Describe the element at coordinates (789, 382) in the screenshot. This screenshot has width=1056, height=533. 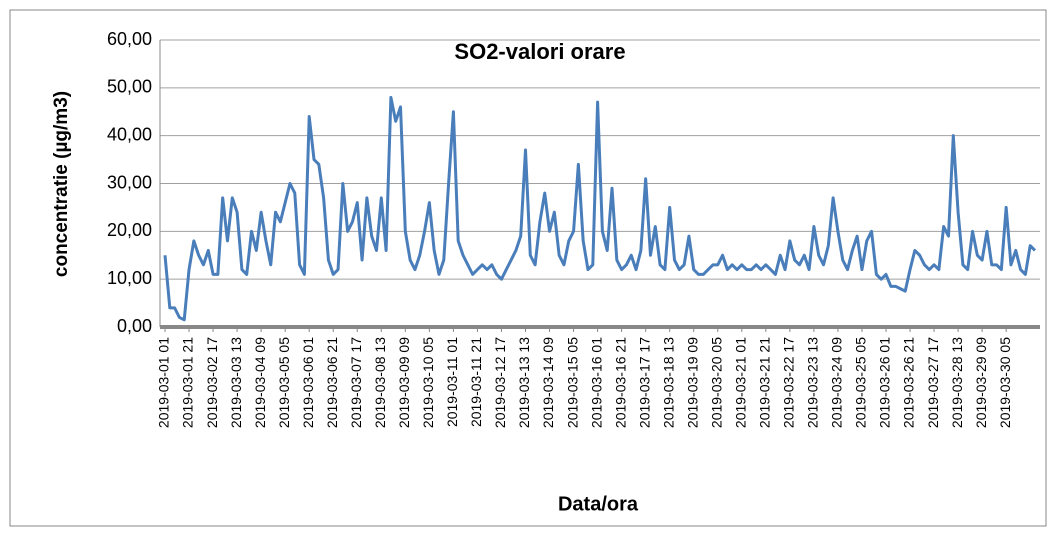
I see `x-tick-label: 2019-03-22 17` at that location.